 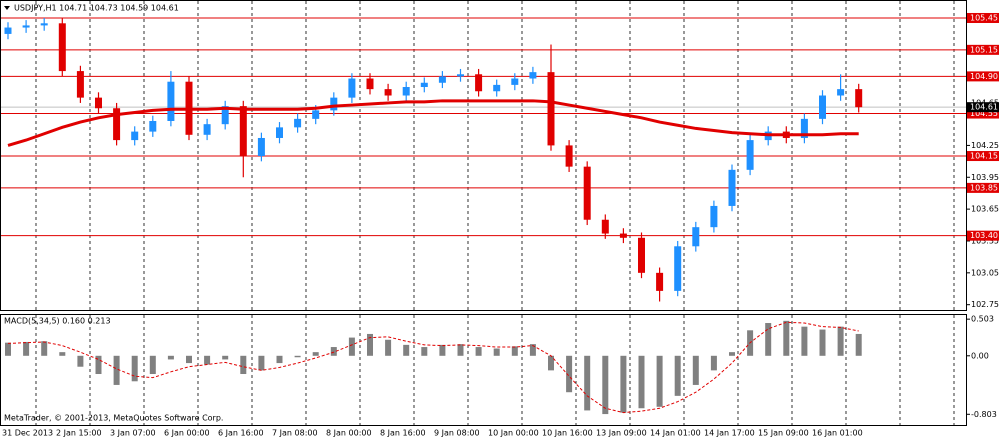 What do you see at coordinates (513, 433) in the screenshot?
I see `x-tick-label: 10 Jan 00:00` at bounding box center [513, 433].